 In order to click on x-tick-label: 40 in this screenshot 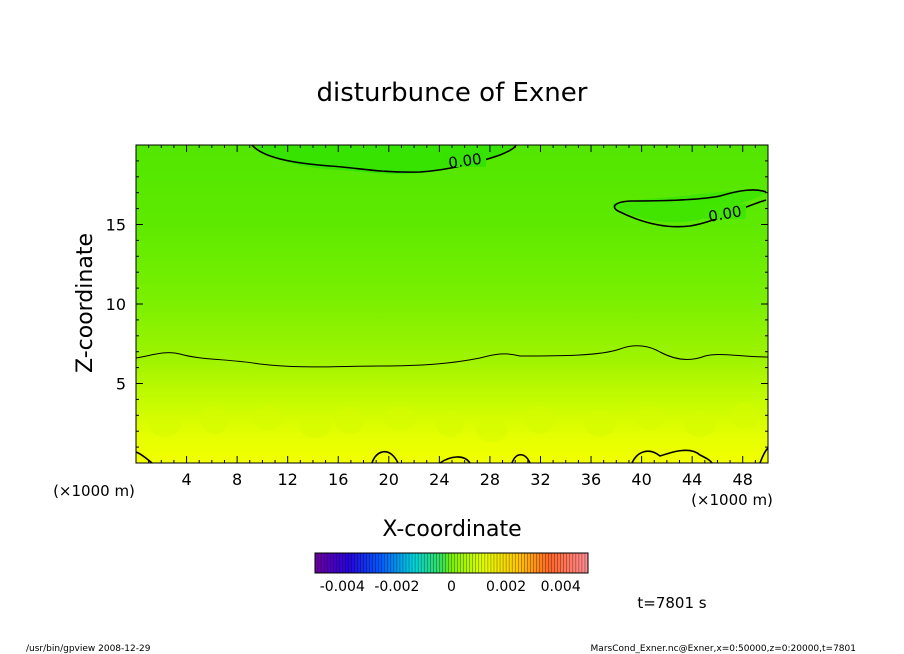, I will do `click(641, 479)`.